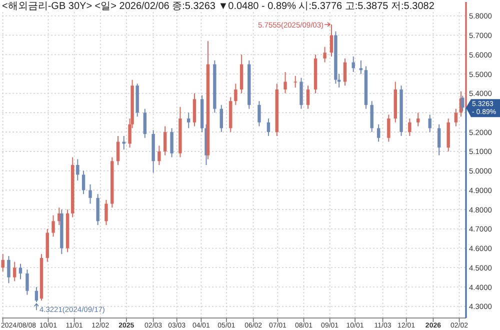 This screenshot has height=330, width=500. Describe the element at coordinates (218, 6) in the screenshot. I see `chart-title: <해외금리-GB 30Y> <일> 2026/02/06 종:5.3263 ▼0.0480 - 0.89% 시:5.3776 고:5.3875 저:5.3082` at that location.